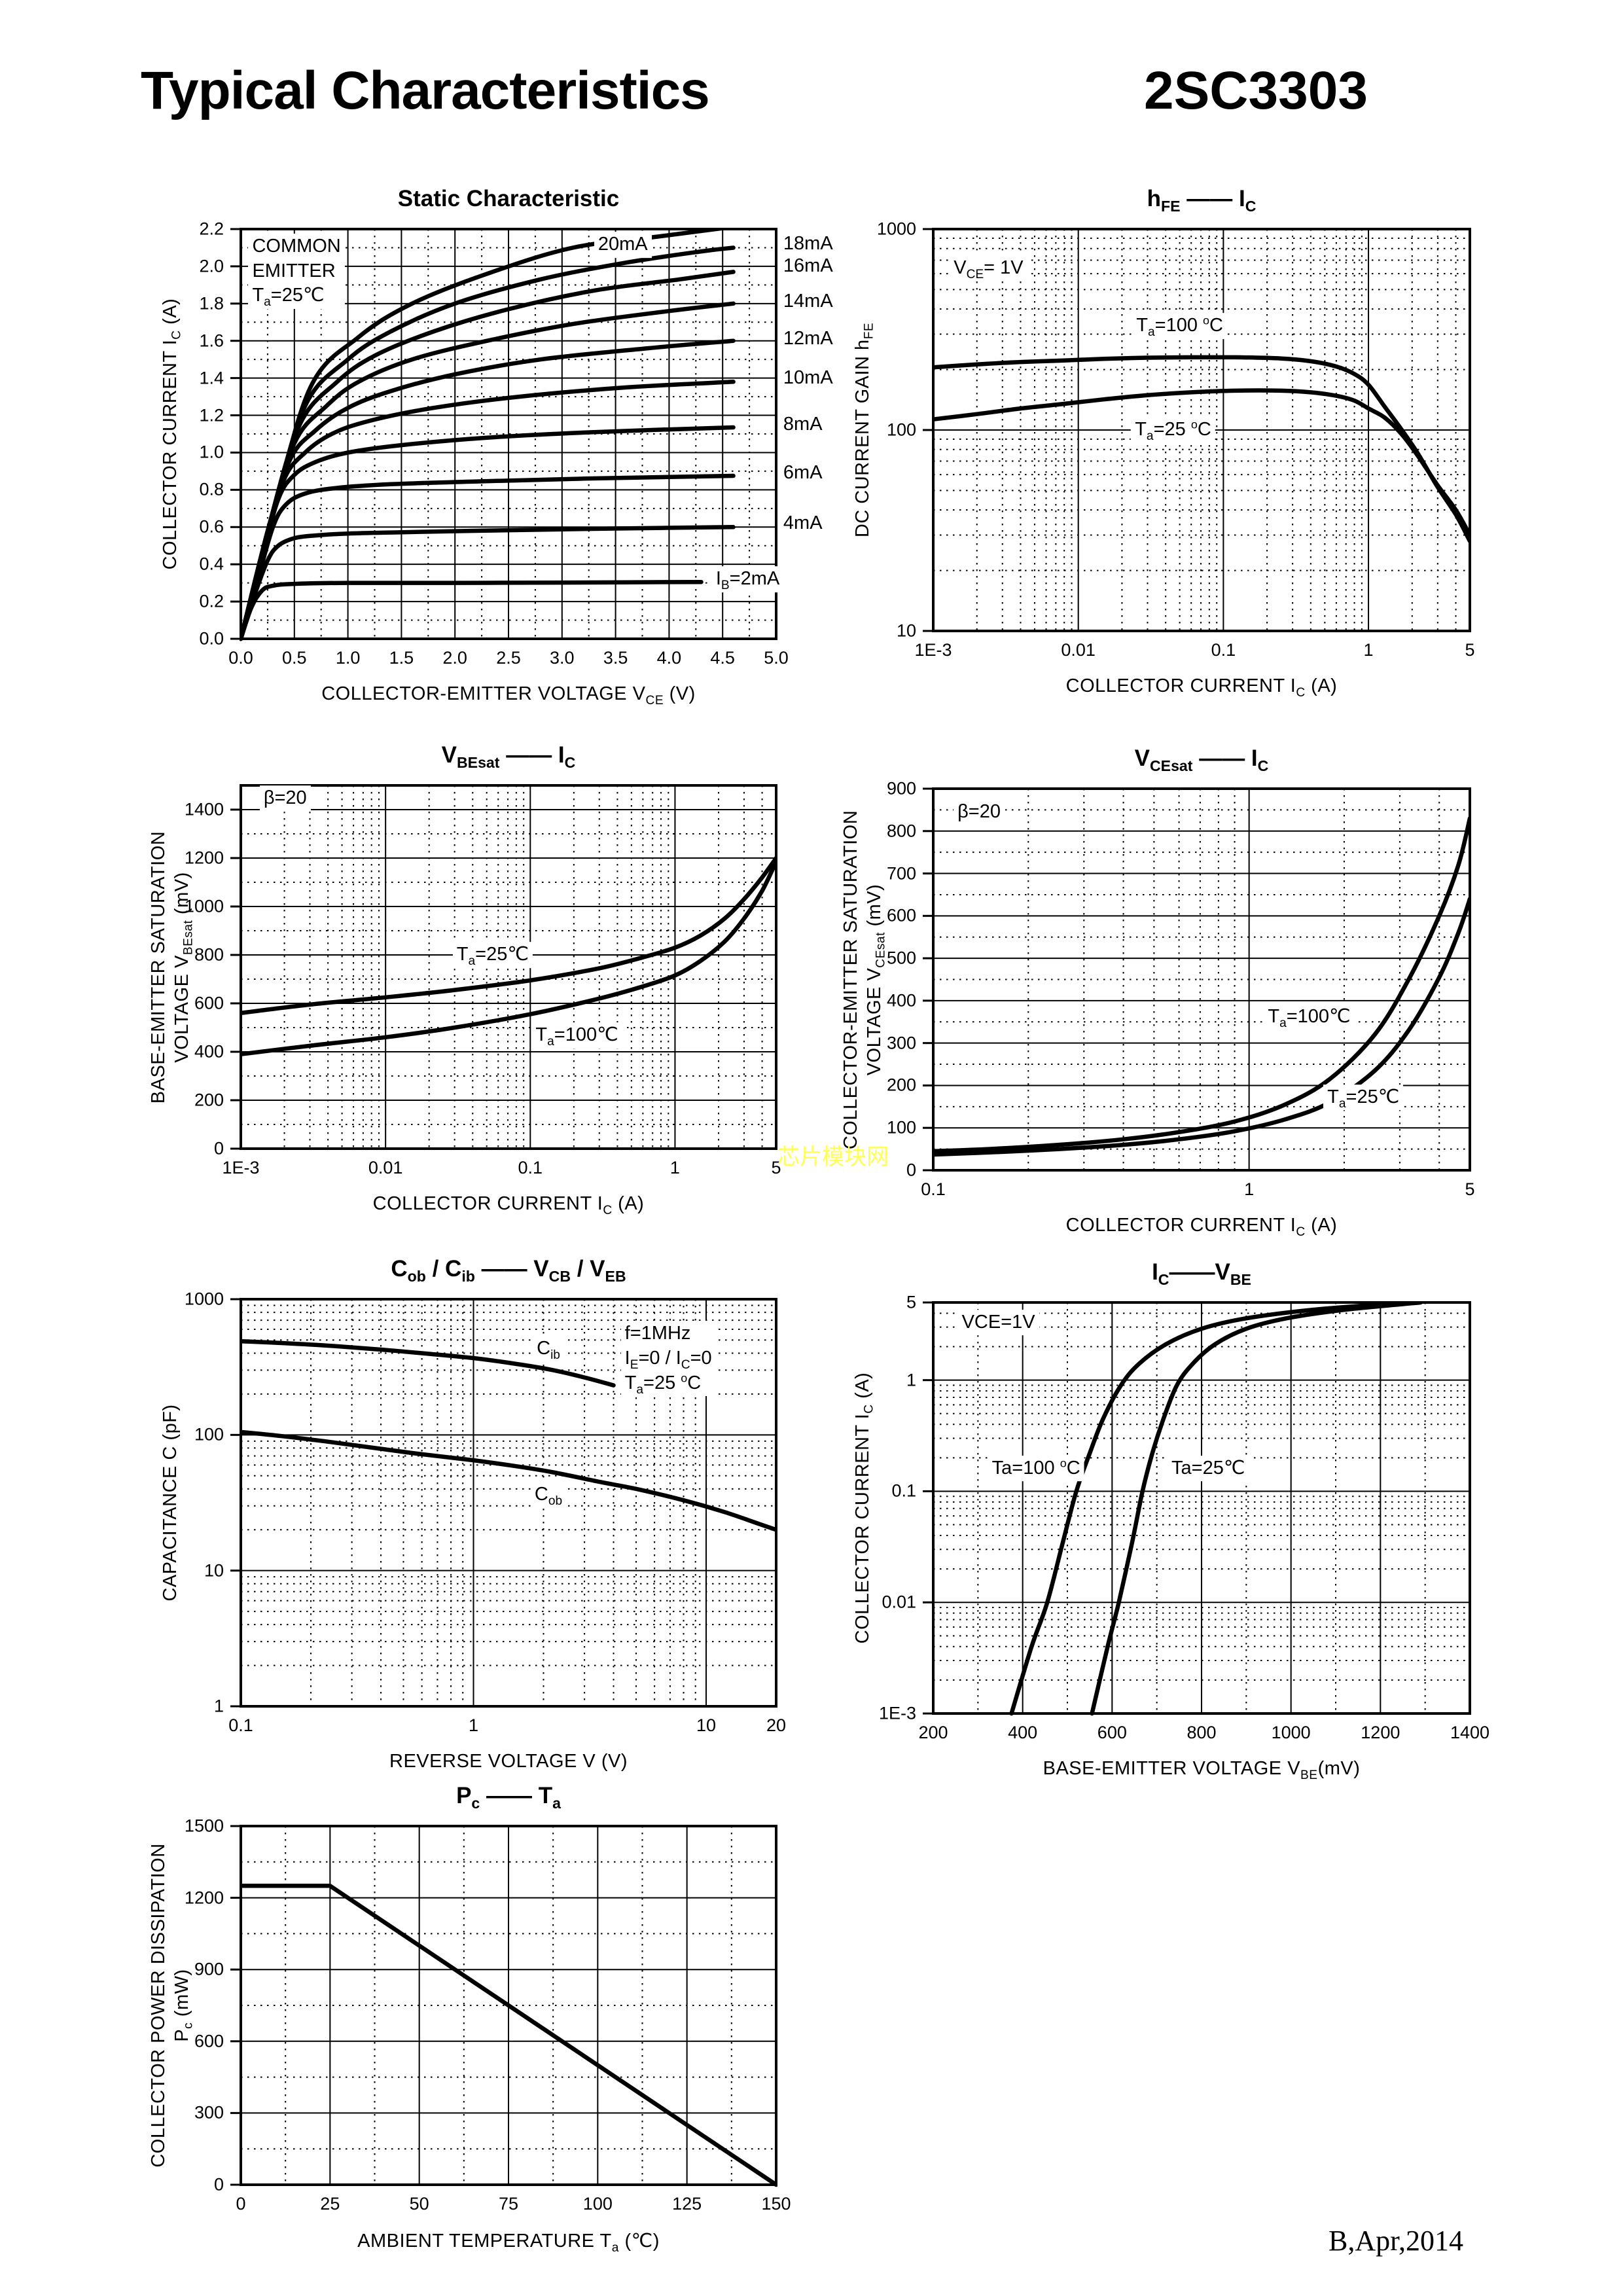 Image resolution: width=1623 pixels, height=2296 pixels. I want to click on annotation: 4mA, so click(803, 523).